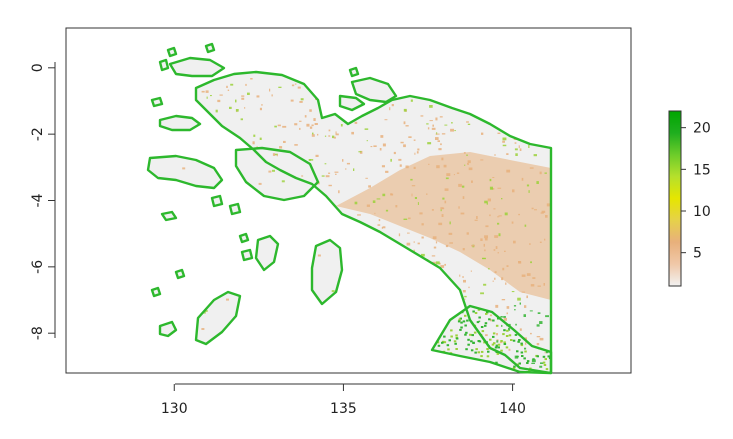 The height and width of the screenshot is (439, 733). Describe the element at coordinates (38, 200) in the screenshot. I see `y-tick-label: -4` at that location.